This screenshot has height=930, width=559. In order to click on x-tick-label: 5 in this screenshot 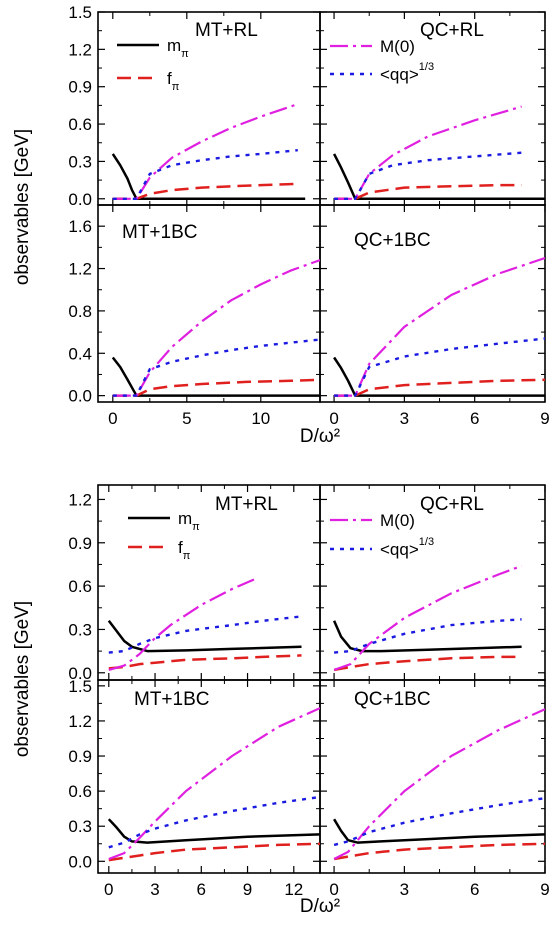, I will do `click(186, 418)`.